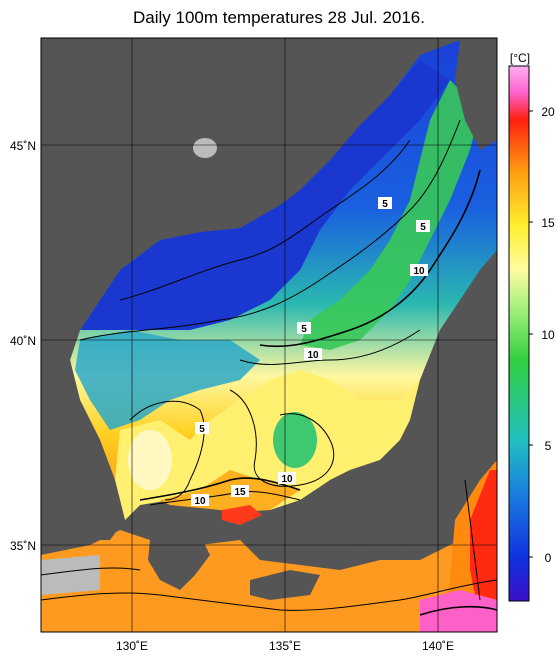 This screenshot has height=657, width=558. I want to click on warm-water-region, so click(267, 445).